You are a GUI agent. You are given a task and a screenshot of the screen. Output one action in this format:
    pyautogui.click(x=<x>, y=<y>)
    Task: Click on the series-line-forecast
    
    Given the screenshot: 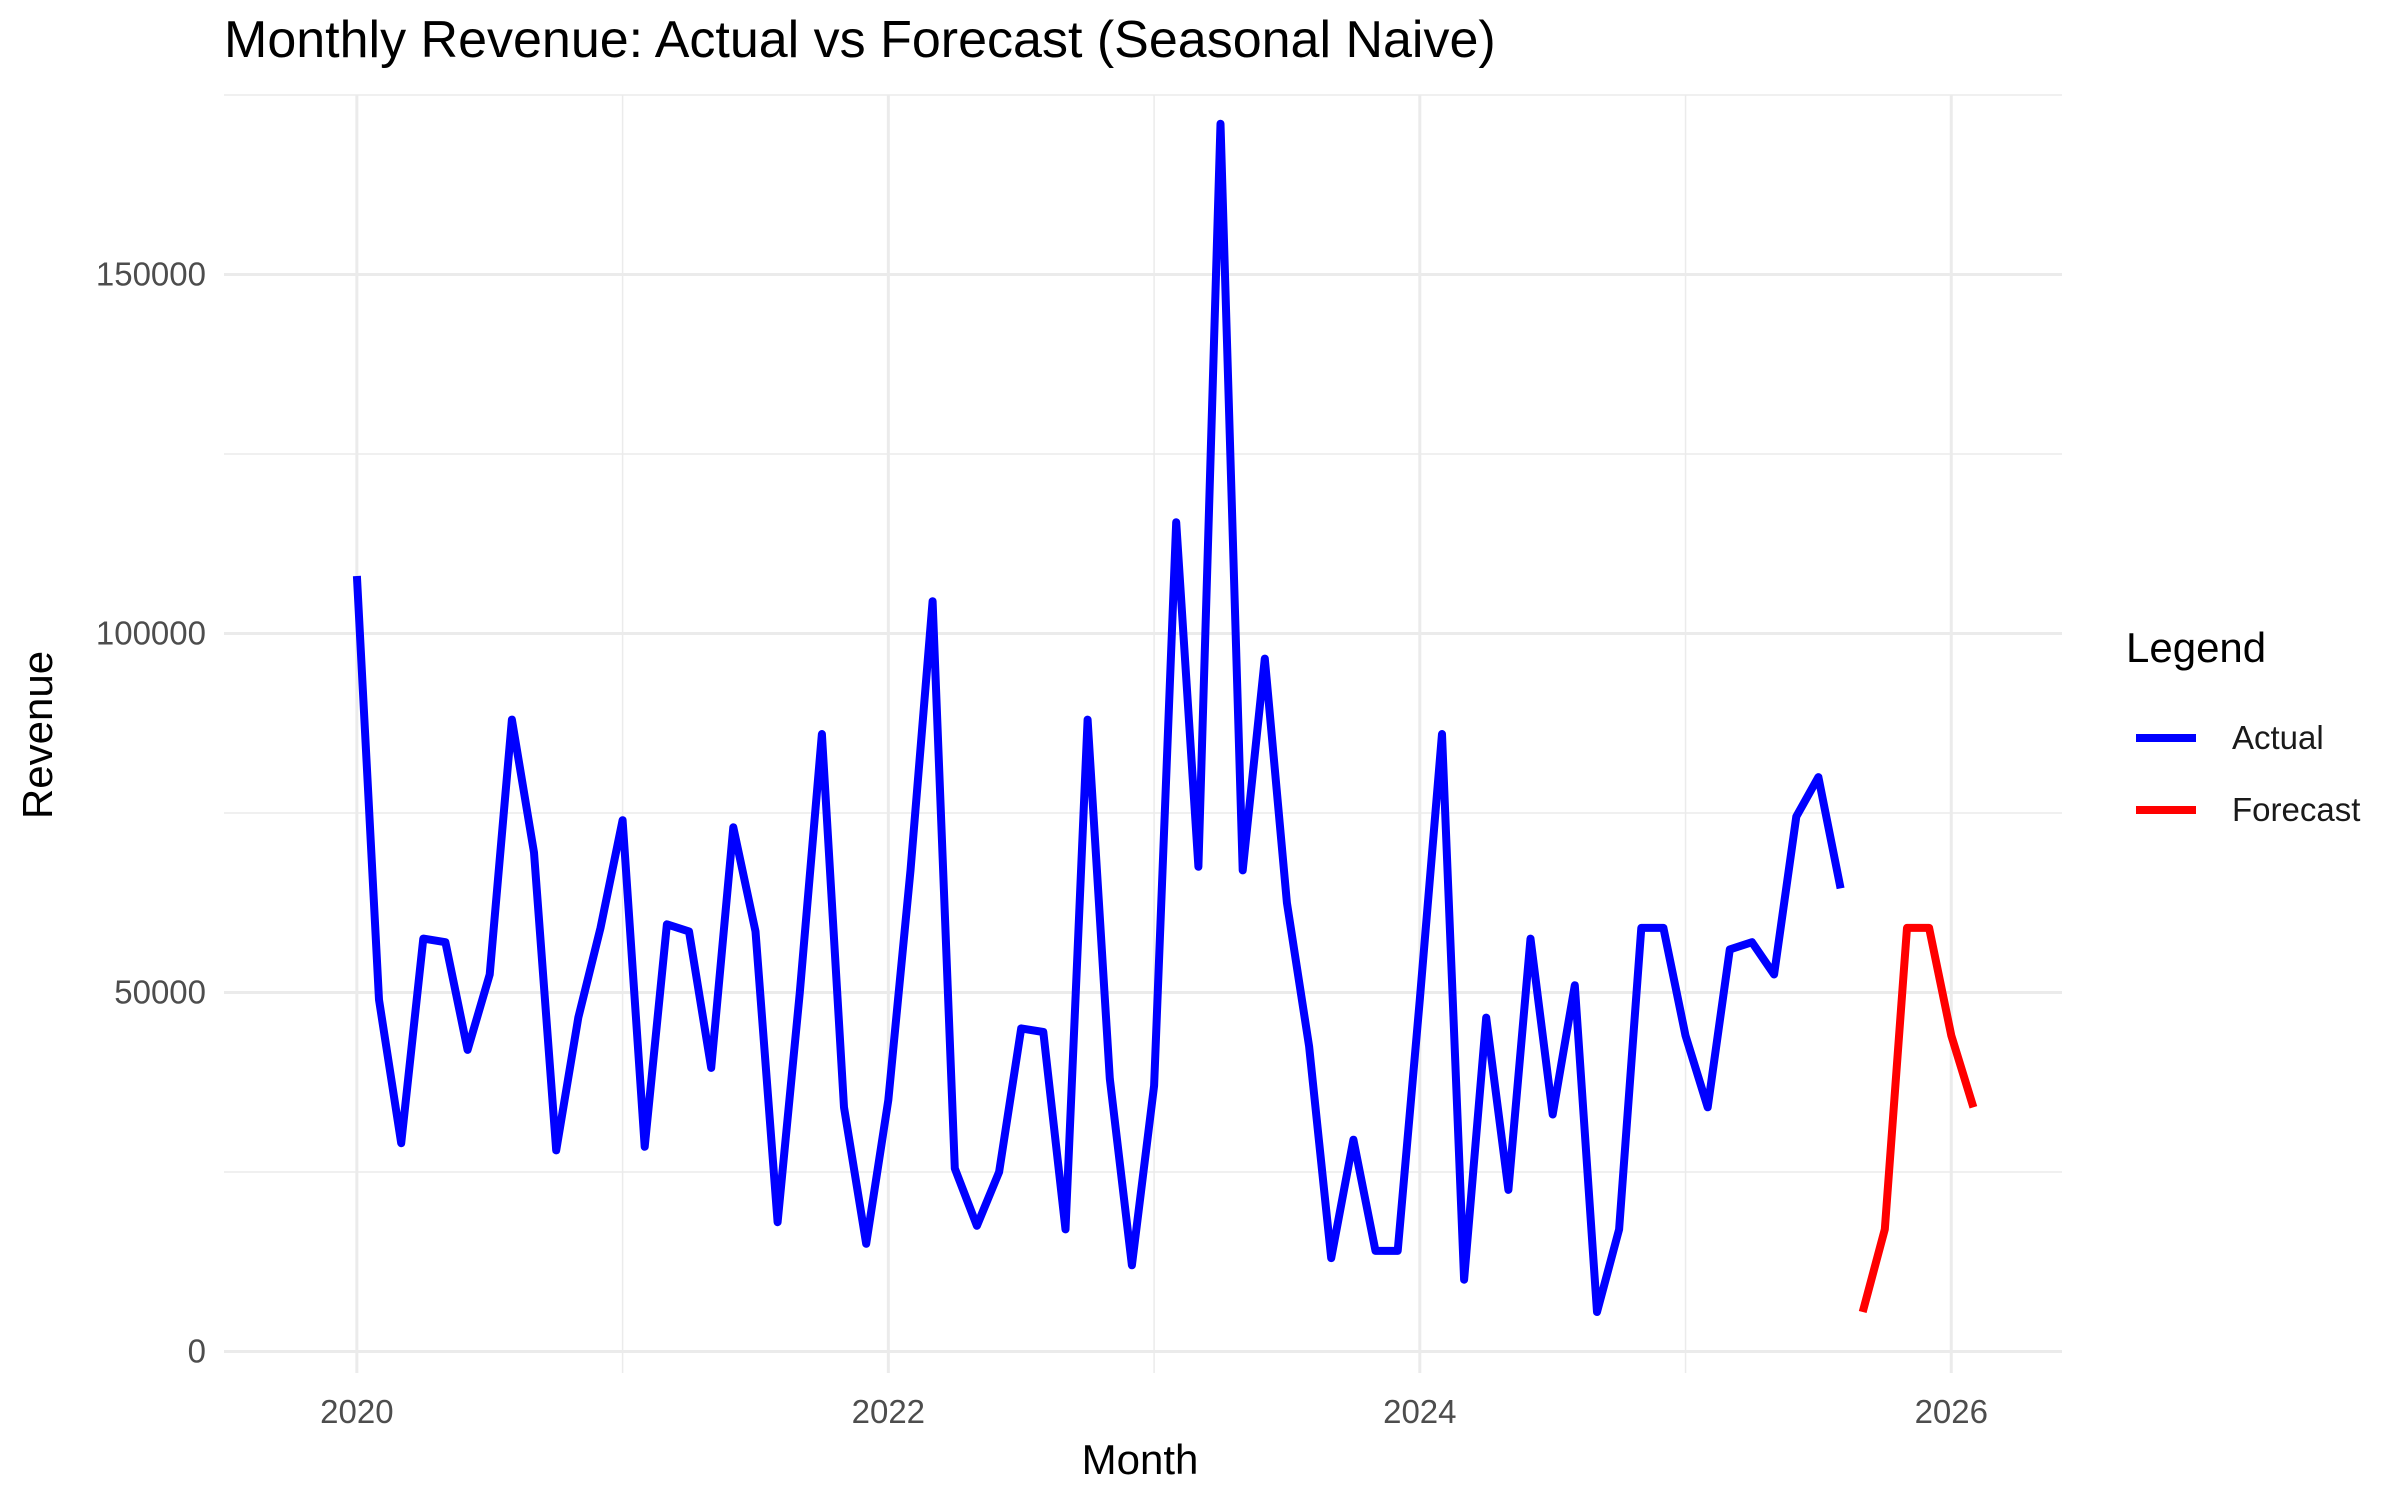 What is the action you would take?
    pyautogui.click(x=1918, y=1118)
    